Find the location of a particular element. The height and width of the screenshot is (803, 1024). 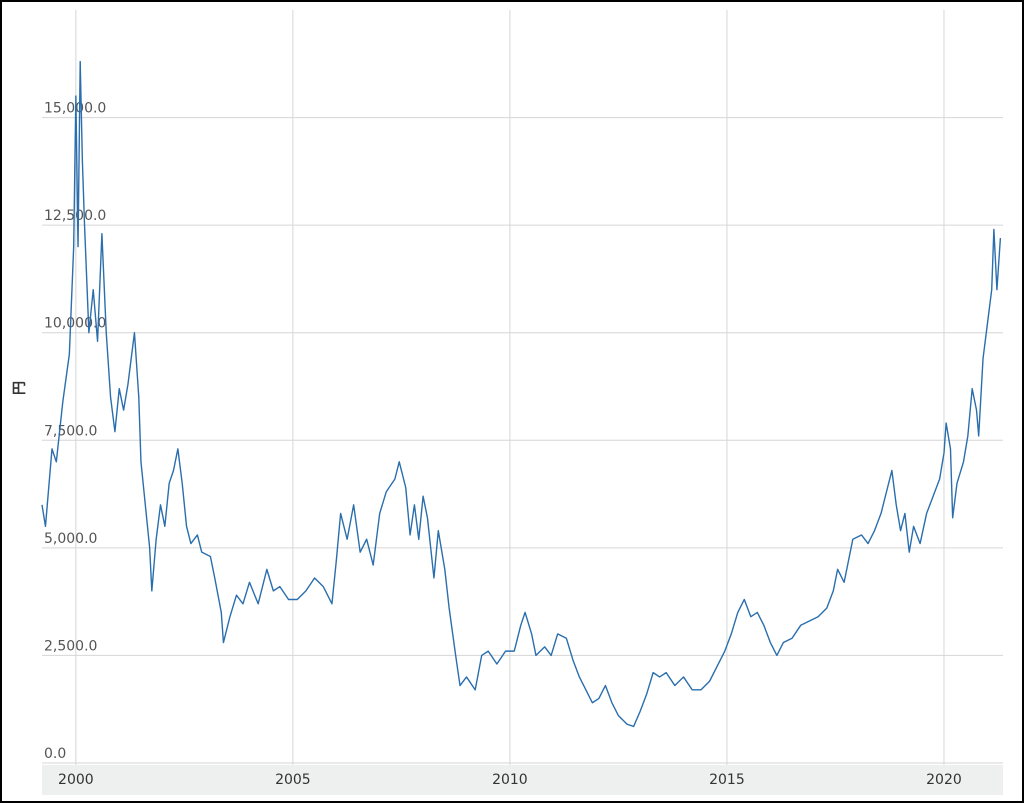

y-tick-label: 2,500.0 is located at coordinates (70, 646).